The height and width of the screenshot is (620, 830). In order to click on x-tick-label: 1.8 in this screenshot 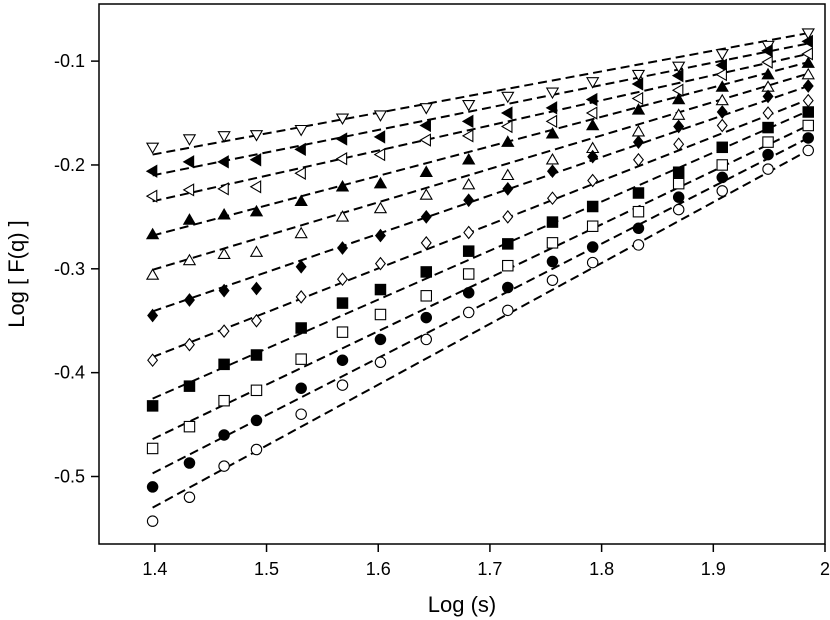, I will do `click(601, 569)`.